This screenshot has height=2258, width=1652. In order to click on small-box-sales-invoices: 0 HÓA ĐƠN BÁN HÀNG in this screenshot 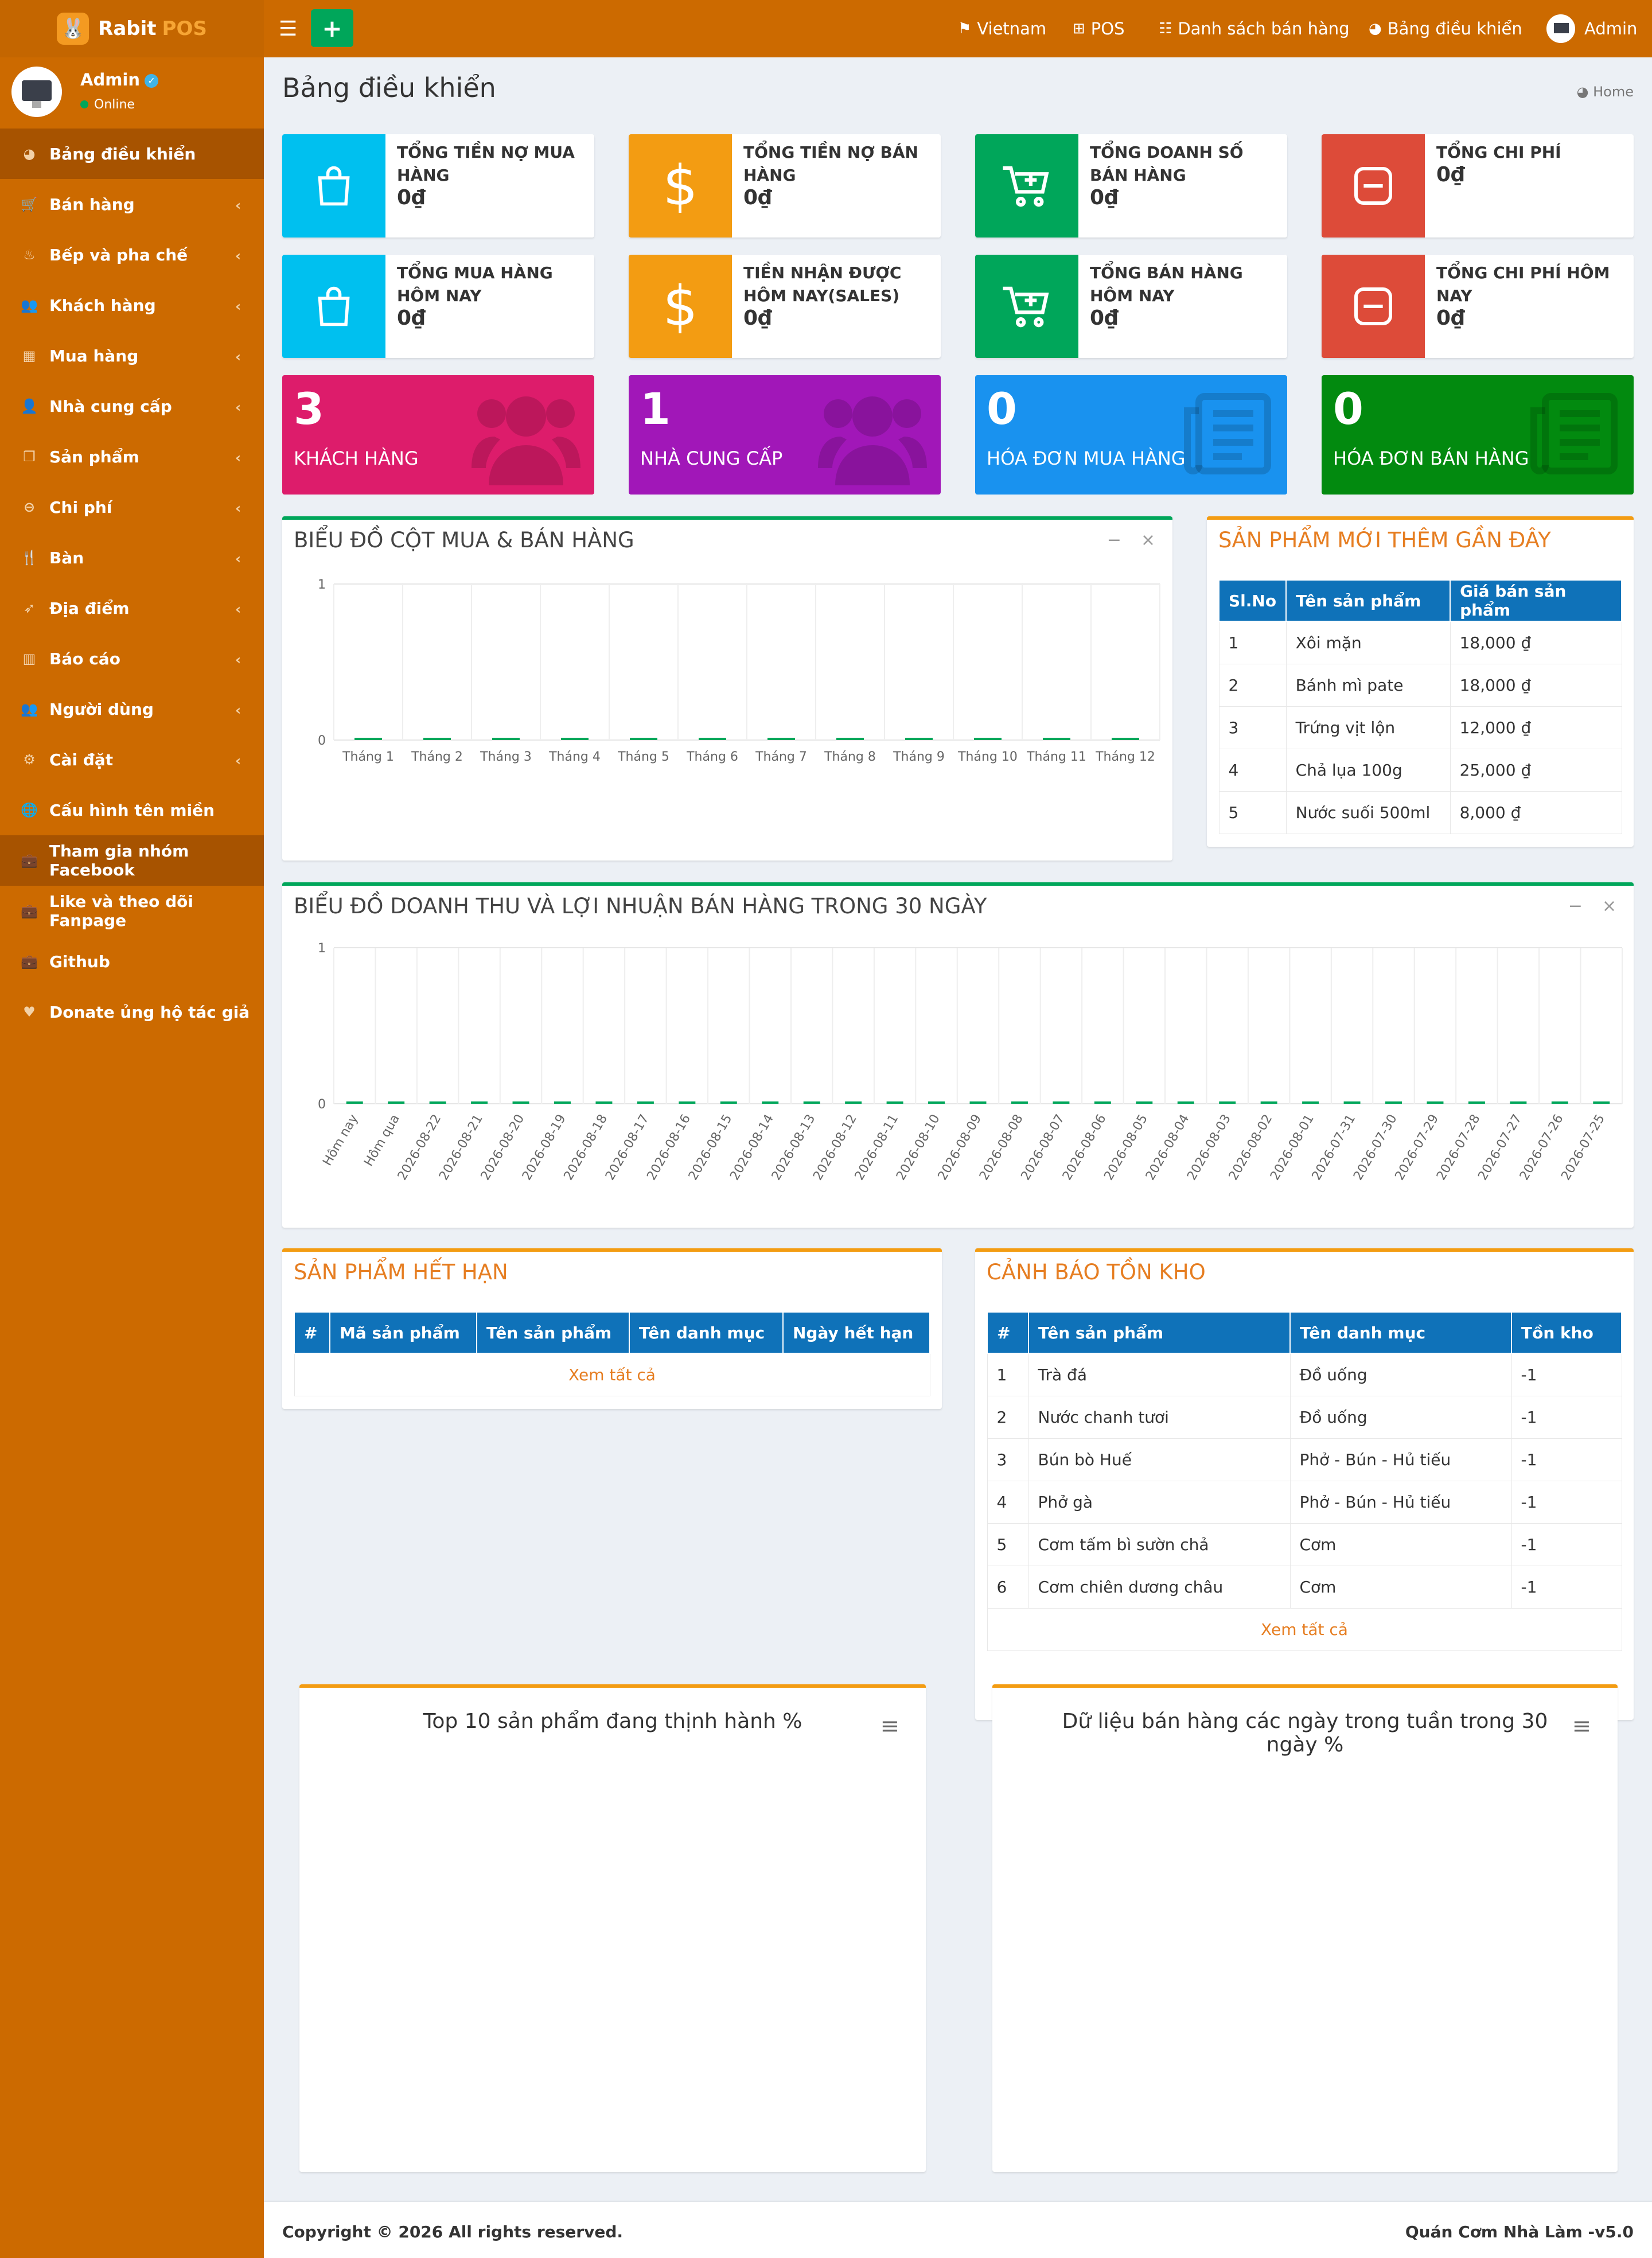, I will do `click(1478, 435)`.